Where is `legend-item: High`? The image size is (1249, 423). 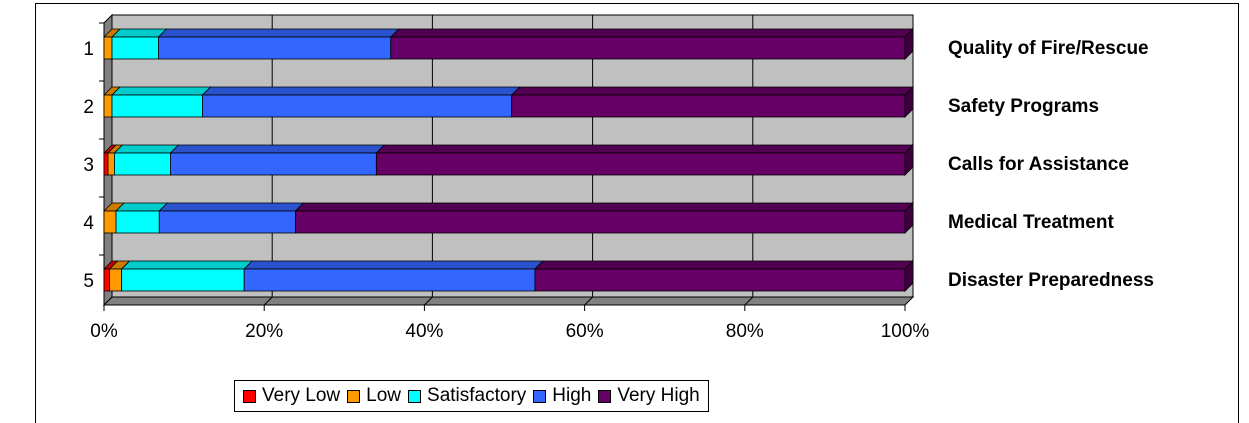 legend-item: High is located at coordinates (562, 396).